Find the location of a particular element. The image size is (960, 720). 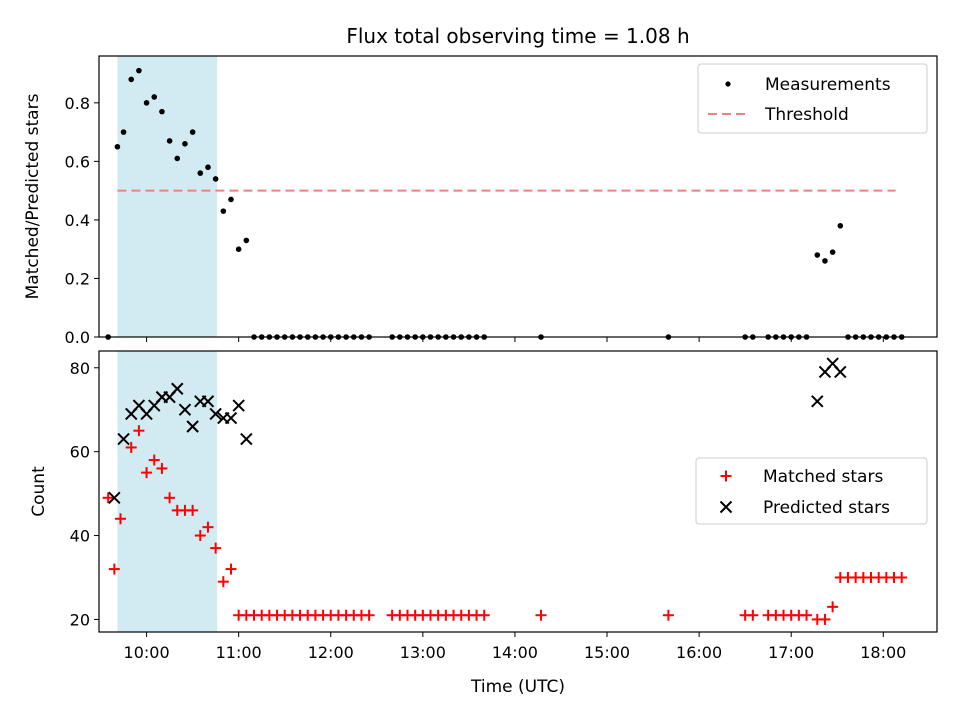

bottom-legend-box is located at coordinates (811, 491).